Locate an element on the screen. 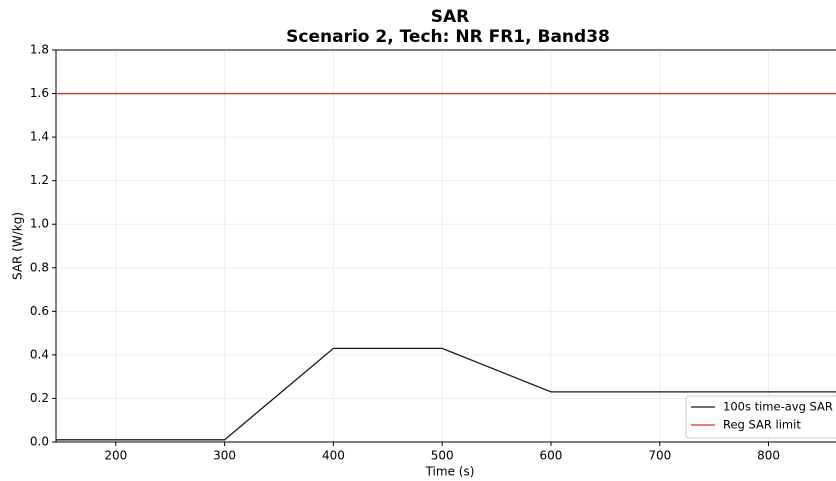  chart-subtitle: Scenario 2, Tech: NR FR1, Band38 is located at coordinates (448, 37).